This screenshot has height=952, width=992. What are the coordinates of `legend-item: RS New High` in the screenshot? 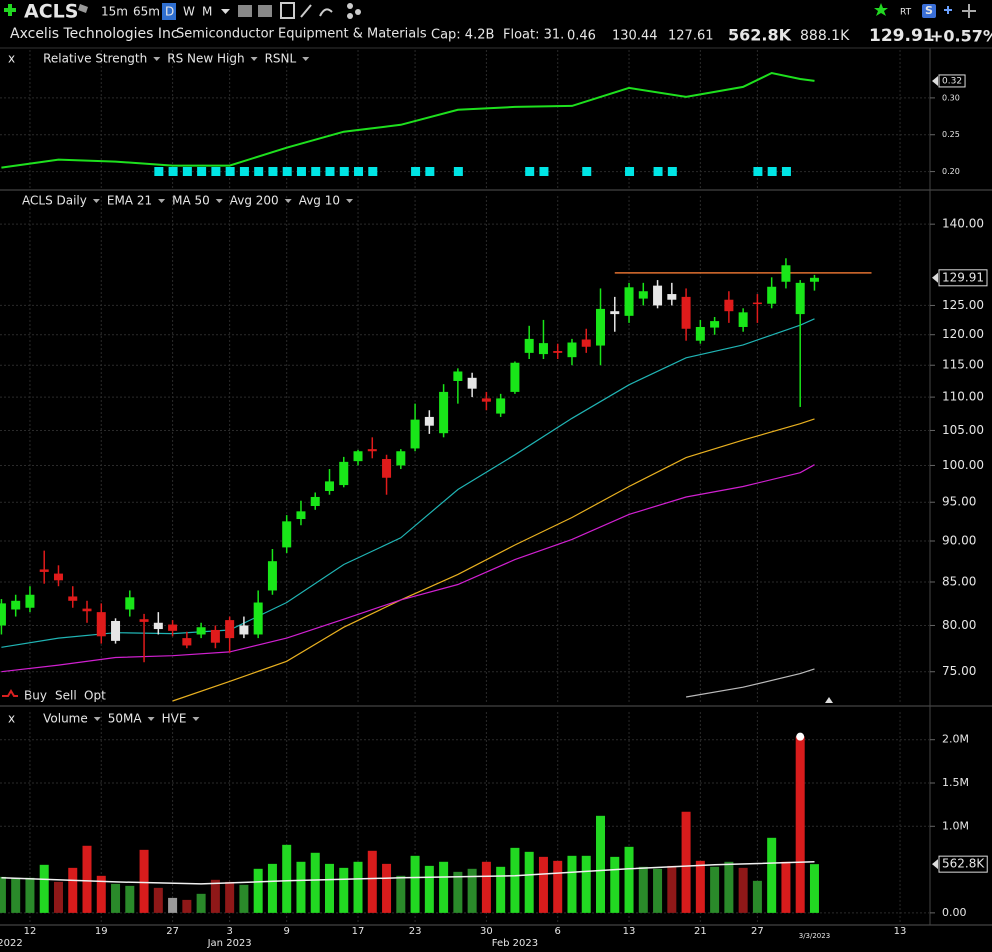 It's located at (205, 59).